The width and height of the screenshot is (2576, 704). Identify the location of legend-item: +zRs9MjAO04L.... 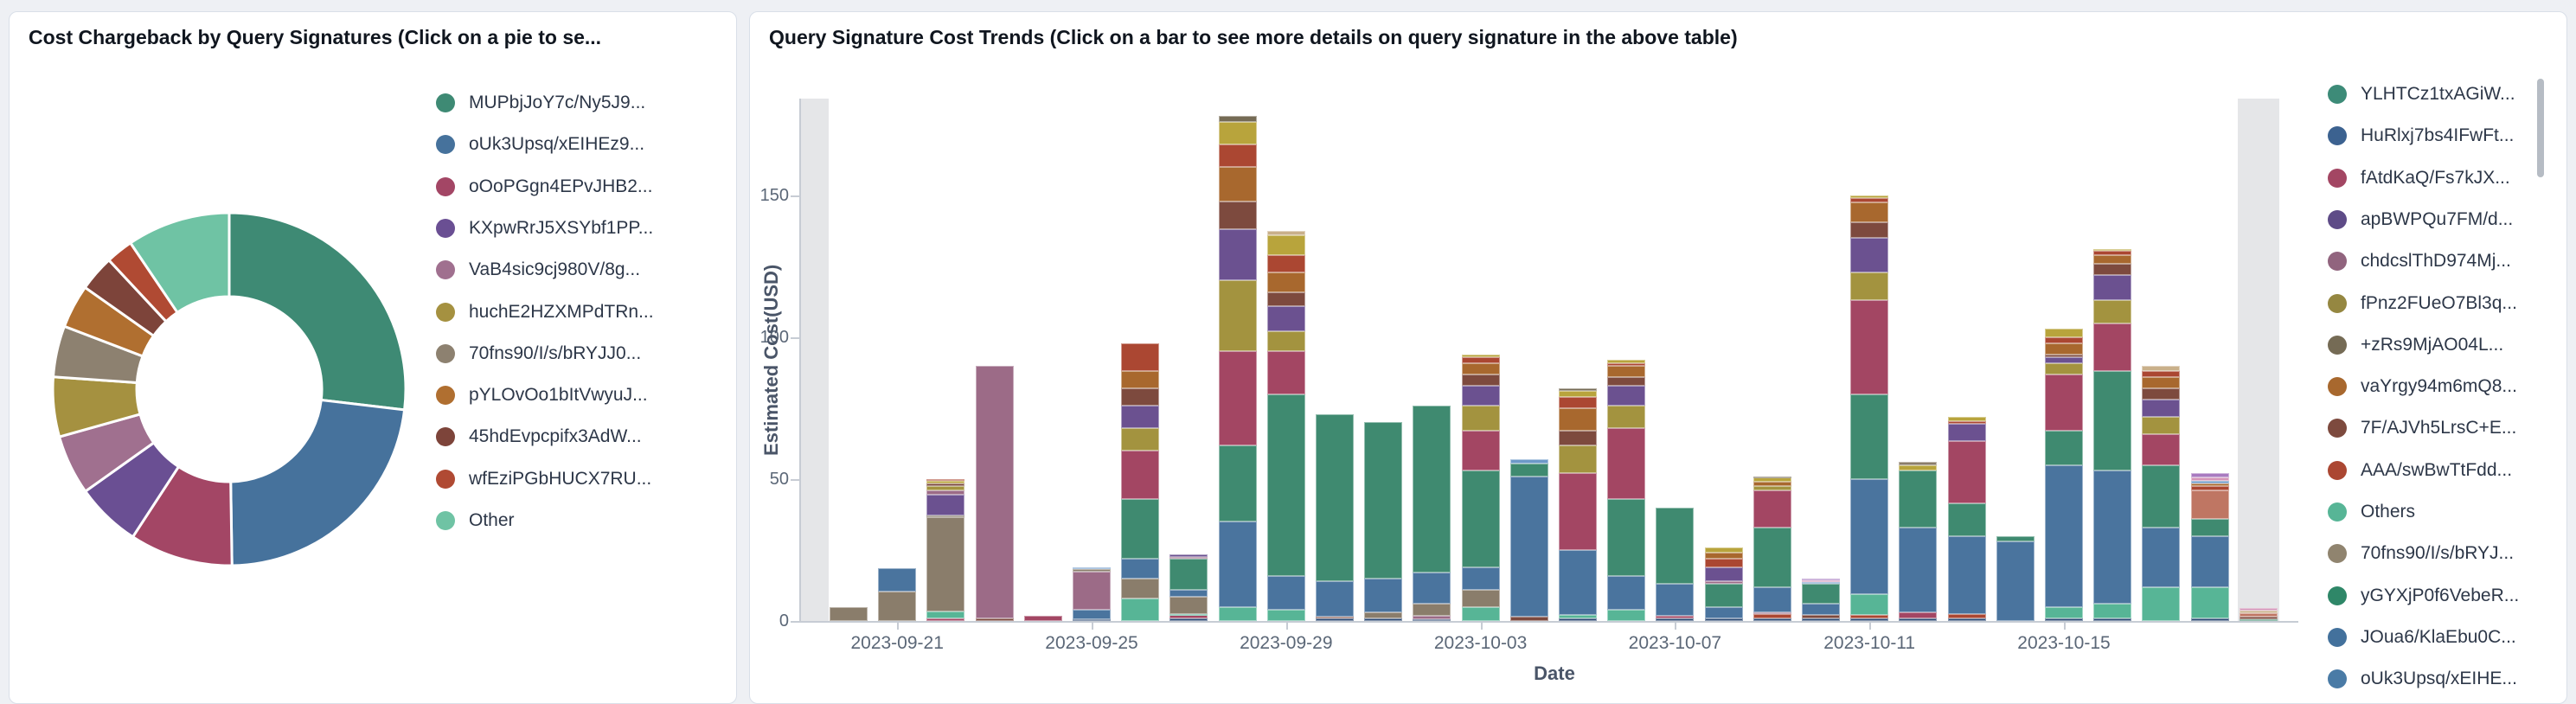
(2415, 345).